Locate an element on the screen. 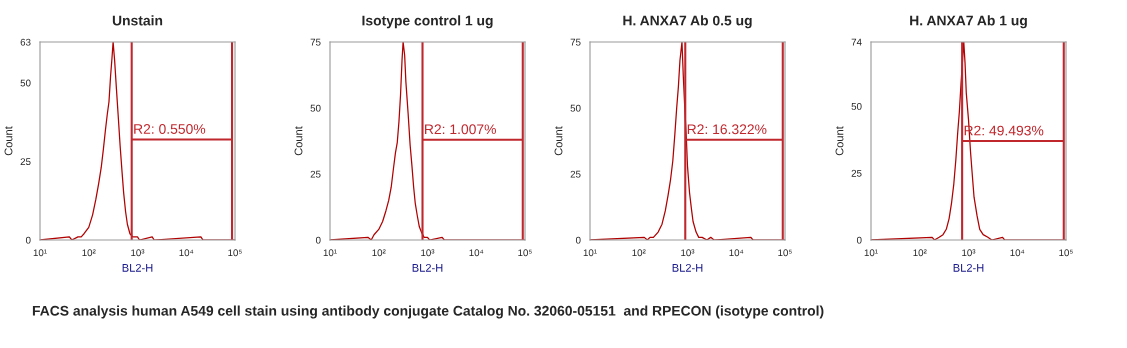  annotation: R2: 16.322% is located at coordinates (727, 129).